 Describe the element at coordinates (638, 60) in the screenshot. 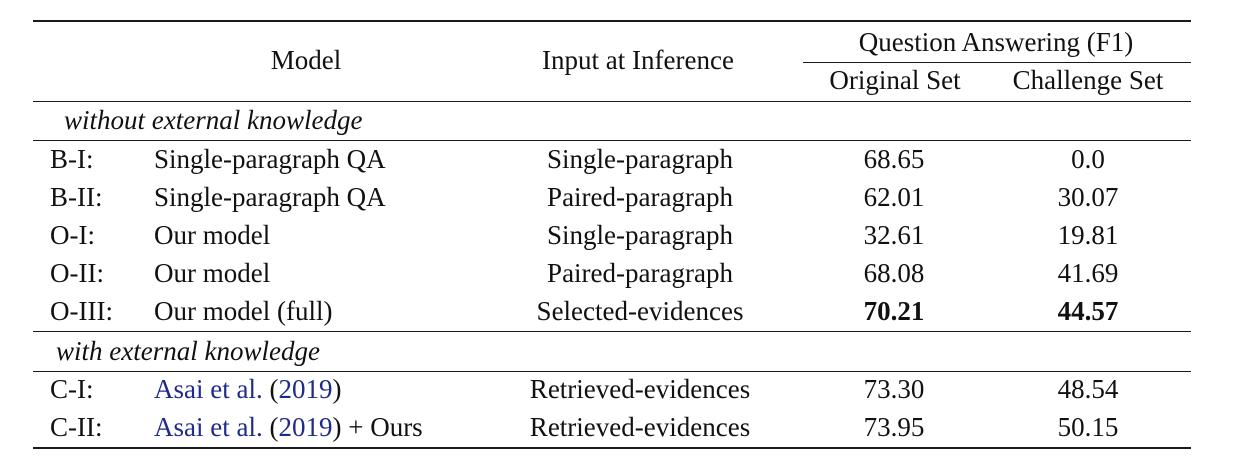

I see `header-input: Input at Inference` at that location.